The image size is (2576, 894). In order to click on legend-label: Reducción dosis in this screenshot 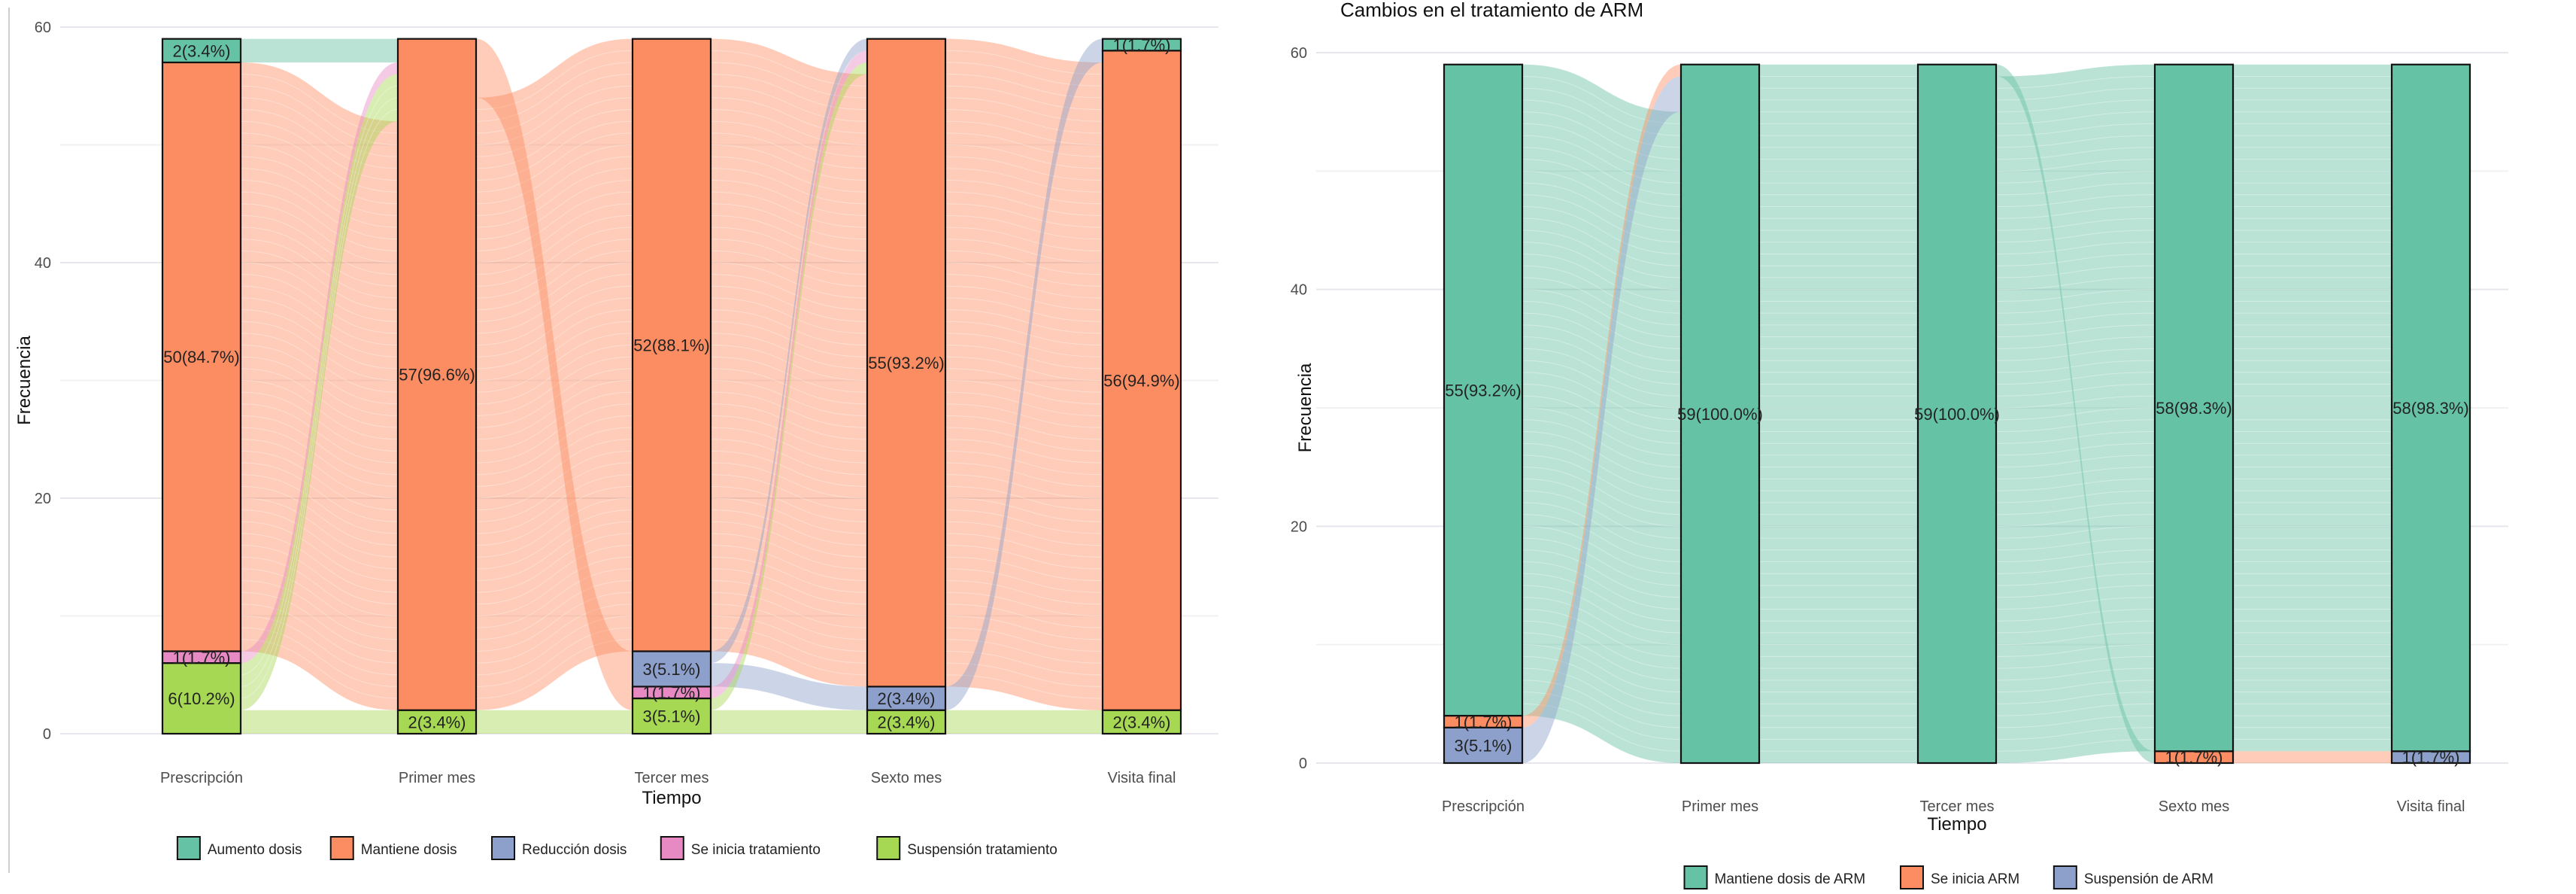, I will do `click(574, 850)`.